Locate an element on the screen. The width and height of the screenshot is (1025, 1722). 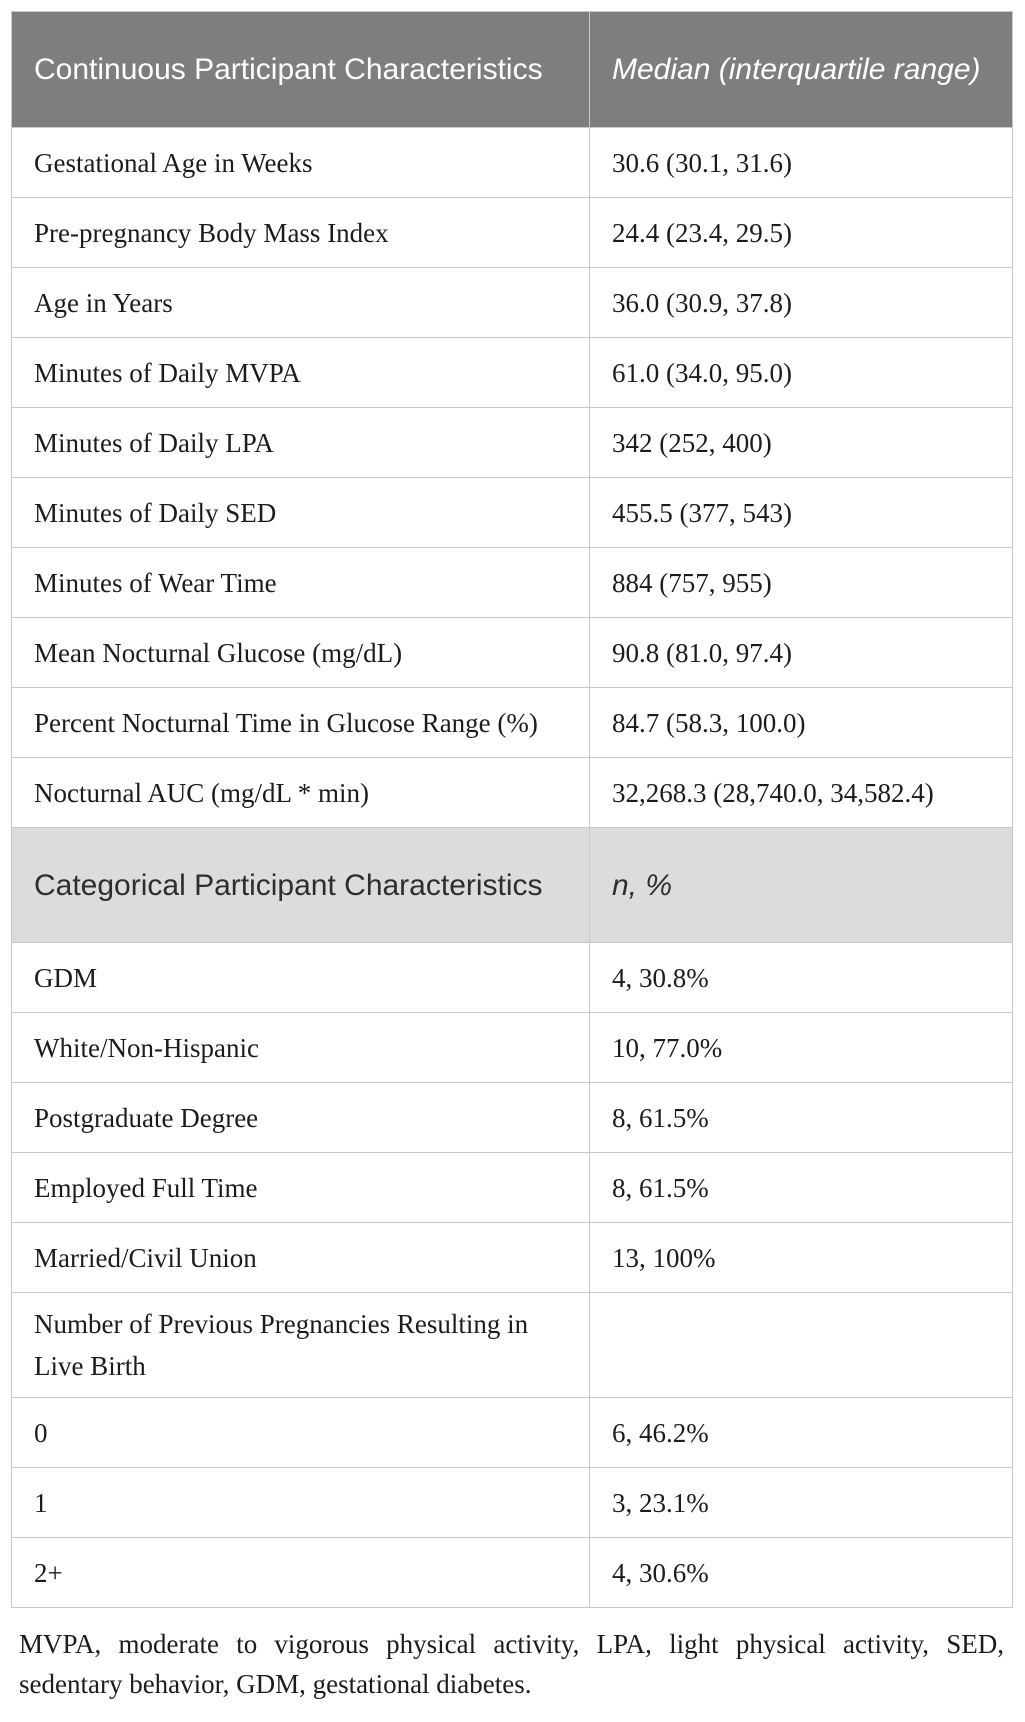
row-value: 6, 46.2% is located at coordinates (801, 1432).